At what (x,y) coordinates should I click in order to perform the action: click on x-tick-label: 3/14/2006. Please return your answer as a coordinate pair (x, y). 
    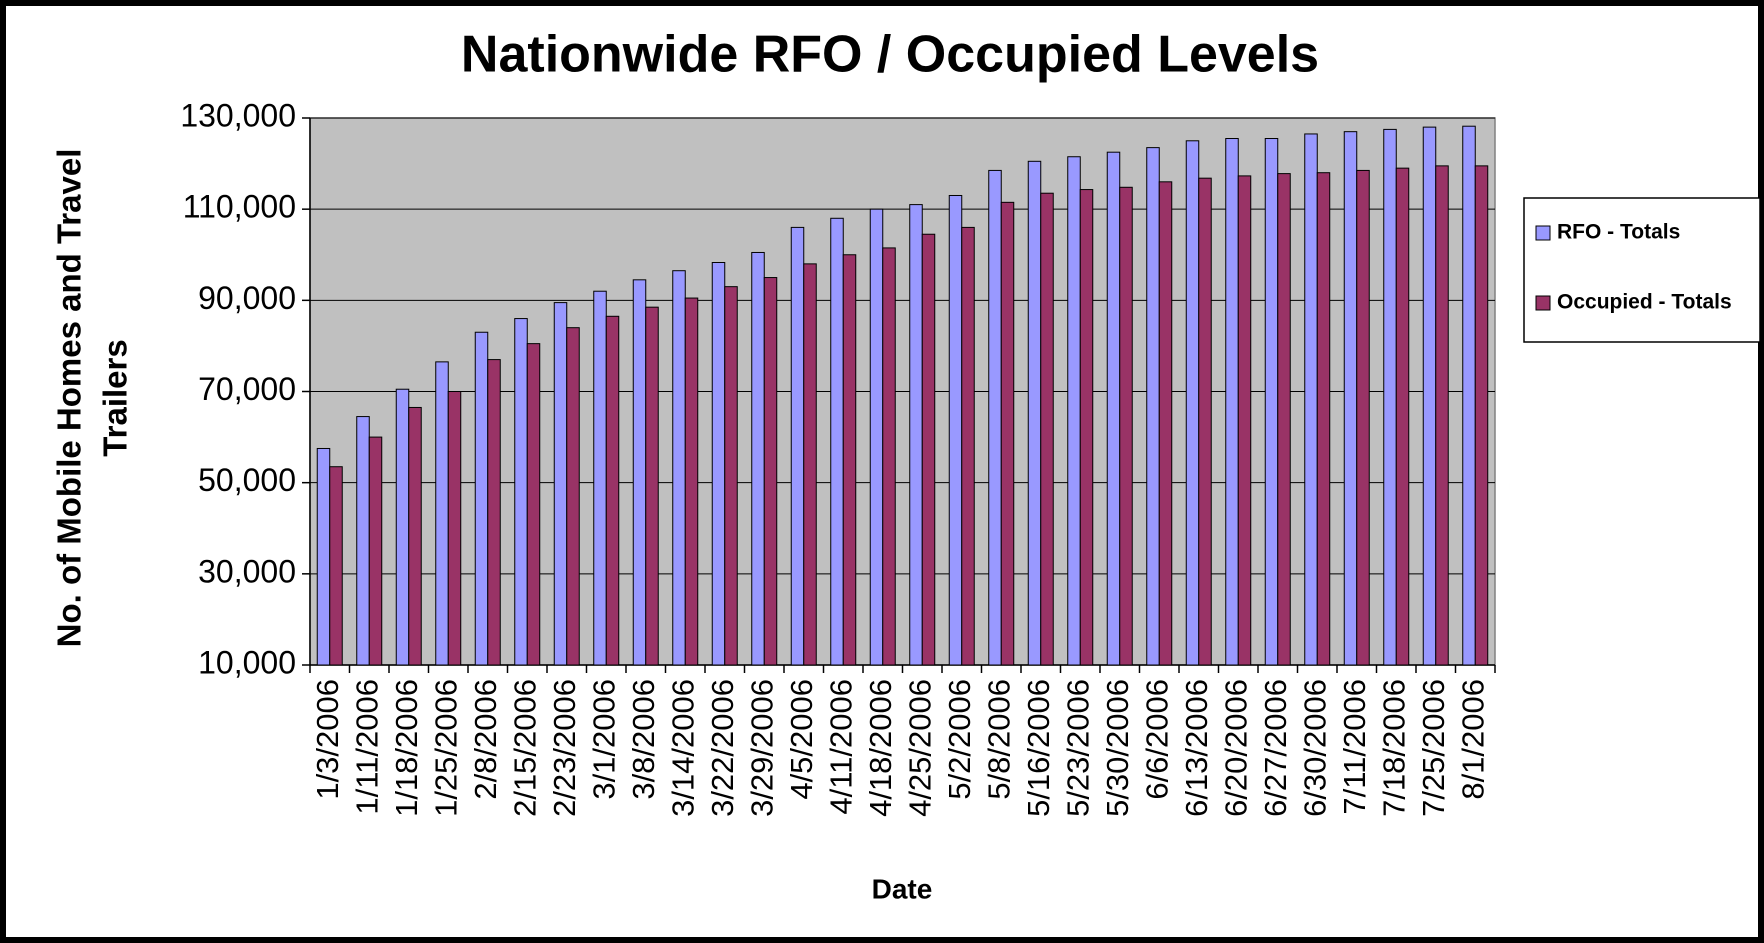
    Looking at the image, I should click on (682, 748).